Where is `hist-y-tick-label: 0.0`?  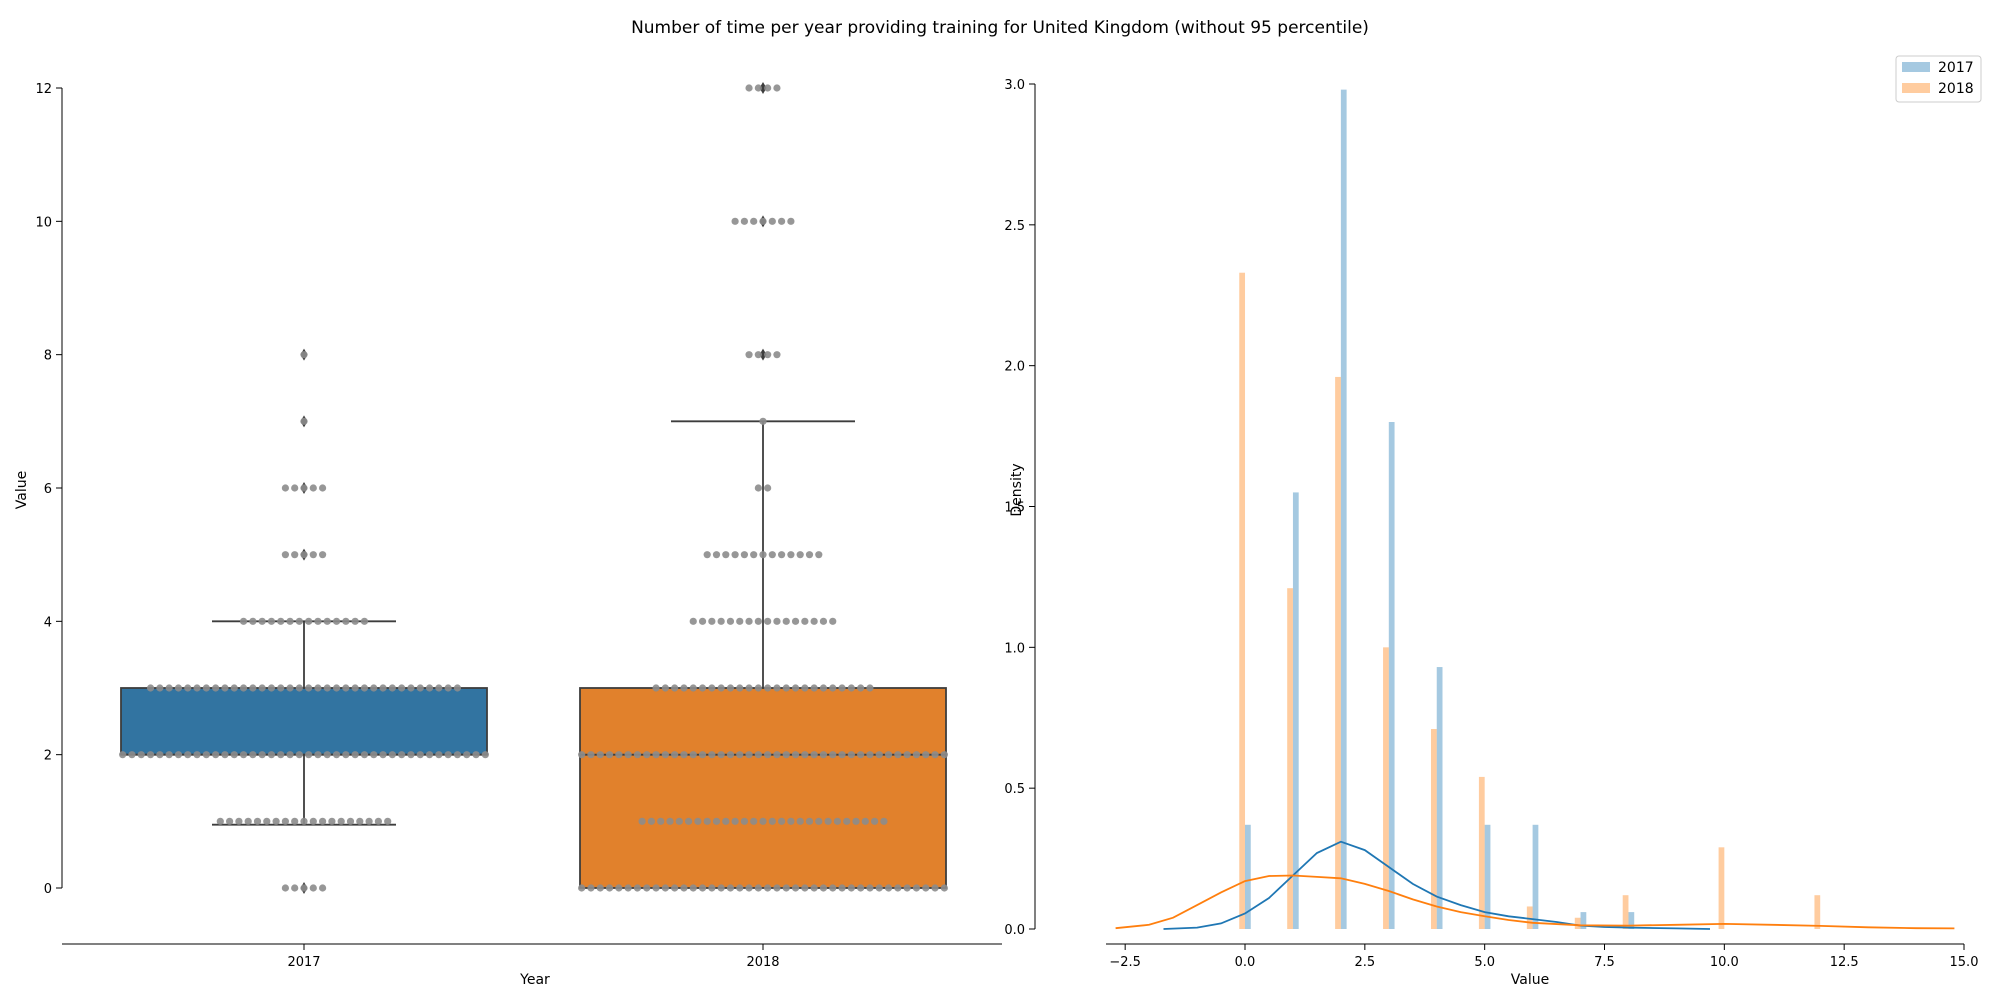 hist-y-tick-label: 0.0 is located at coordinates (1014, 930).